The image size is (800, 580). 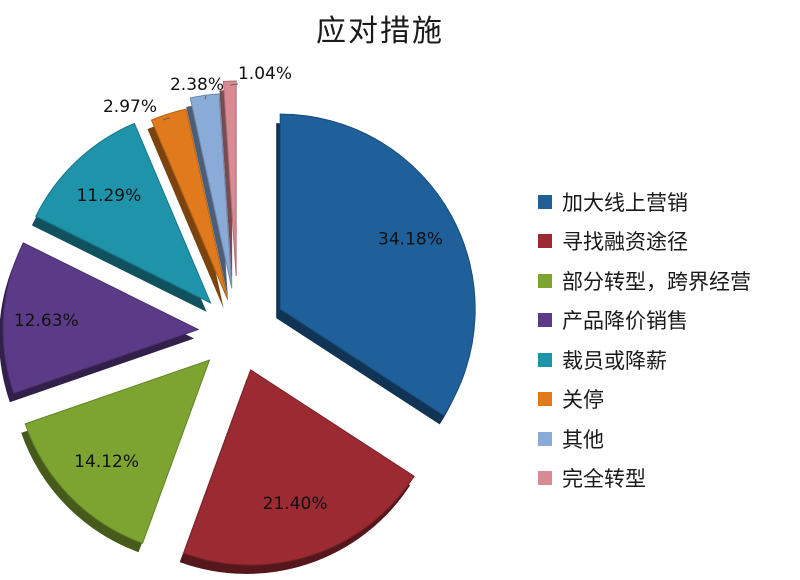 I want to click on legend-item: 产品降价销售, so click(x=644, y=321).